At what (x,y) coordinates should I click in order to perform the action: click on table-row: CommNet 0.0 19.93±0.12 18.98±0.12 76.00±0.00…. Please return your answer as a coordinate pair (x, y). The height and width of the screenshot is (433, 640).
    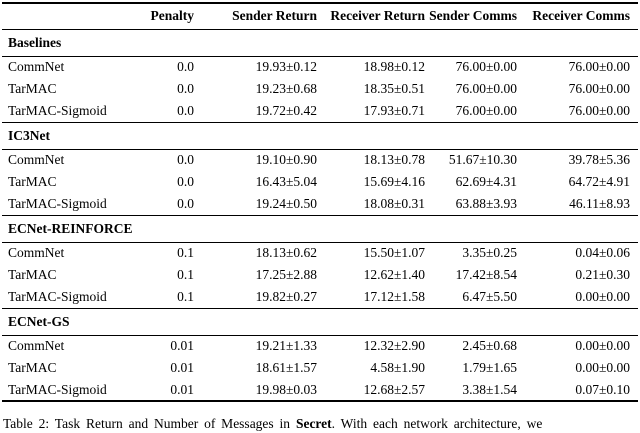
    Looking at the image, I should click on (320, 67).